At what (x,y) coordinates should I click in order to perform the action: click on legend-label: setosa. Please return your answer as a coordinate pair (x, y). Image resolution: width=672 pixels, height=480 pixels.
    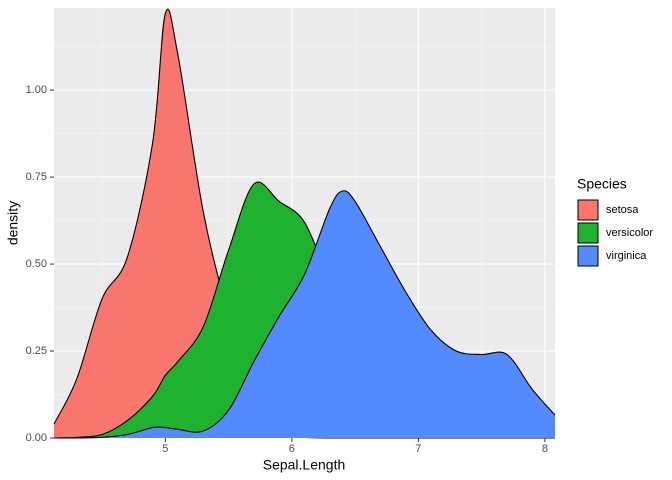
    Looking at the image, I should click on (622, 210).